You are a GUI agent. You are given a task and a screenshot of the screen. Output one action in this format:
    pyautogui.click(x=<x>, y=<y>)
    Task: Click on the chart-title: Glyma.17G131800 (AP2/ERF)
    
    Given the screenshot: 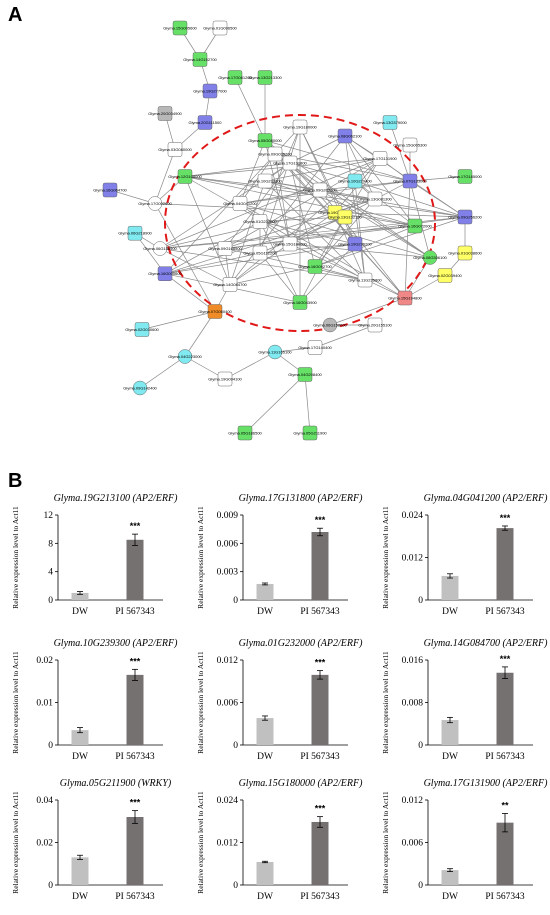 What is the action you would take?
    pyautogui.click(x=301, y=498)
    